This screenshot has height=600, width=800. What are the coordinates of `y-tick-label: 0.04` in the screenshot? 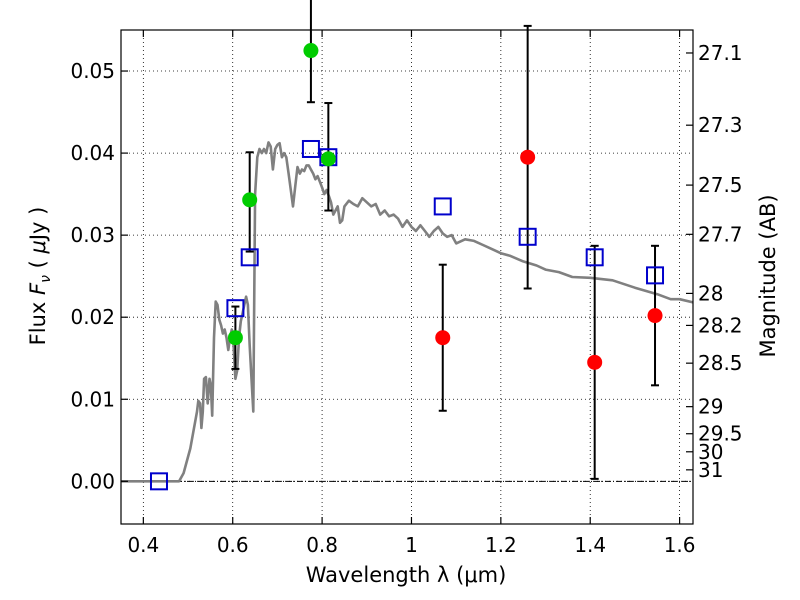 It's located at (92, 153).